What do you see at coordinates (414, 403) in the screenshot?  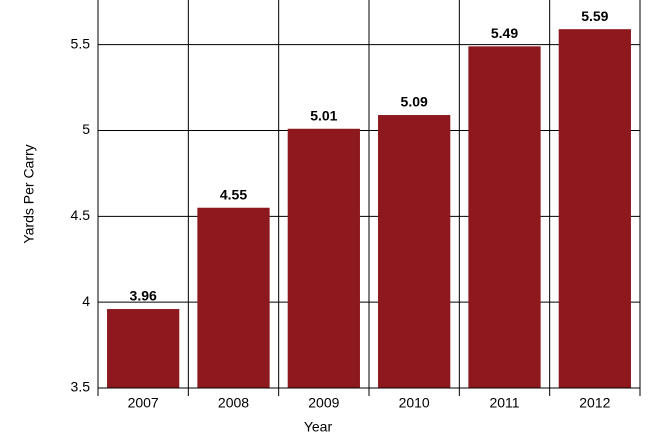 I see `x-tick-label: 2010` at bounding box center [414, 403].